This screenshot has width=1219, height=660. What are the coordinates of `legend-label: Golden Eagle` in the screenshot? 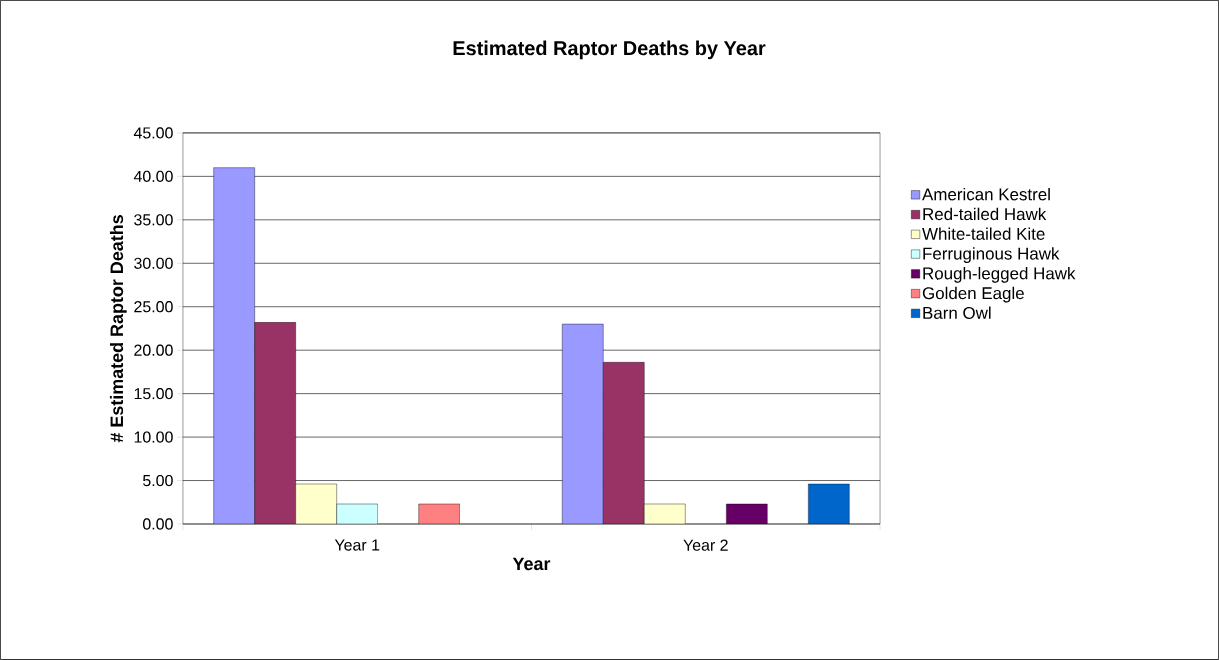 It's located at (973, 294).